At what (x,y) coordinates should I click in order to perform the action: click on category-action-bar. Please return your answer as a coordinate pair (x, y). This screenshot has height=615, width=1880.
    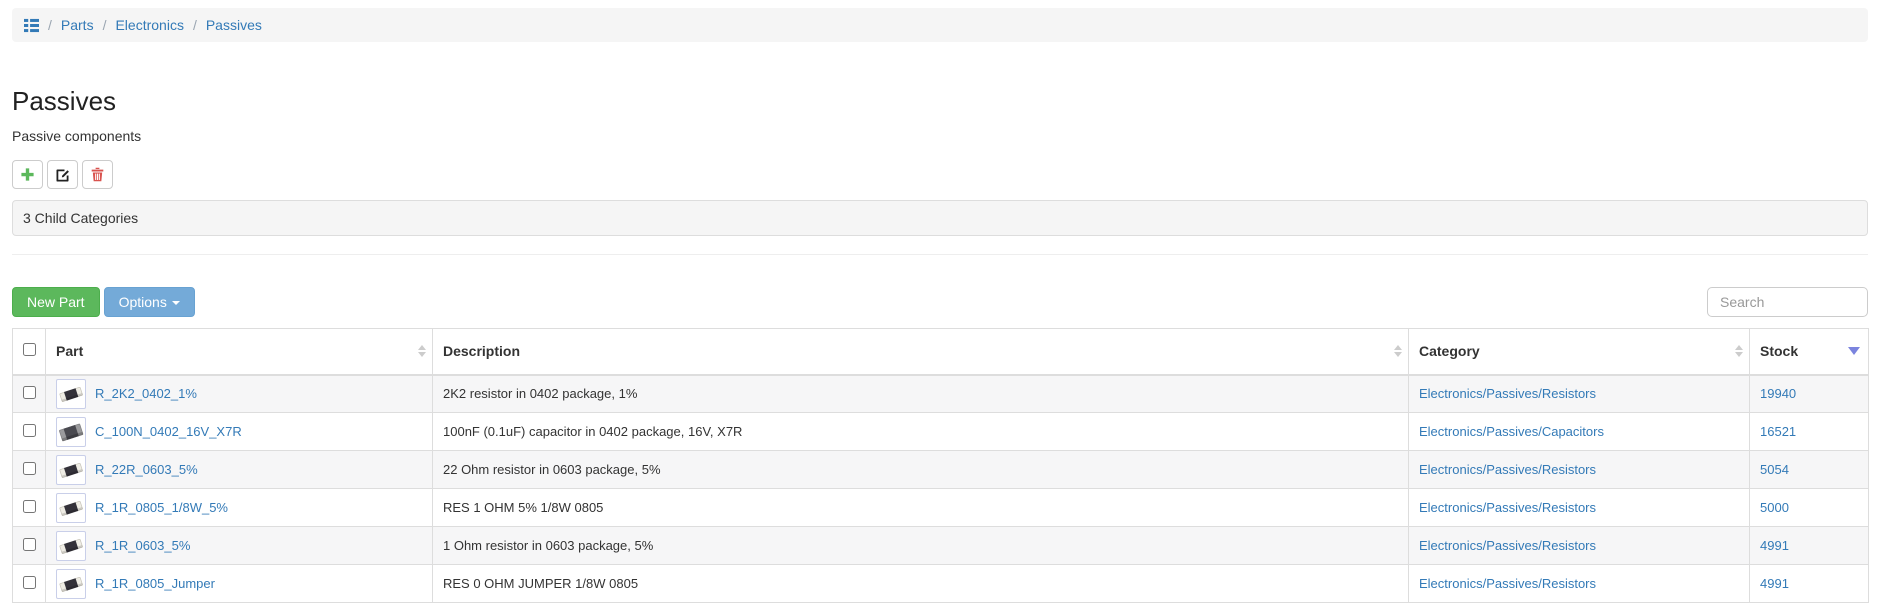
    Looking at the image, I should click on (940, 174).